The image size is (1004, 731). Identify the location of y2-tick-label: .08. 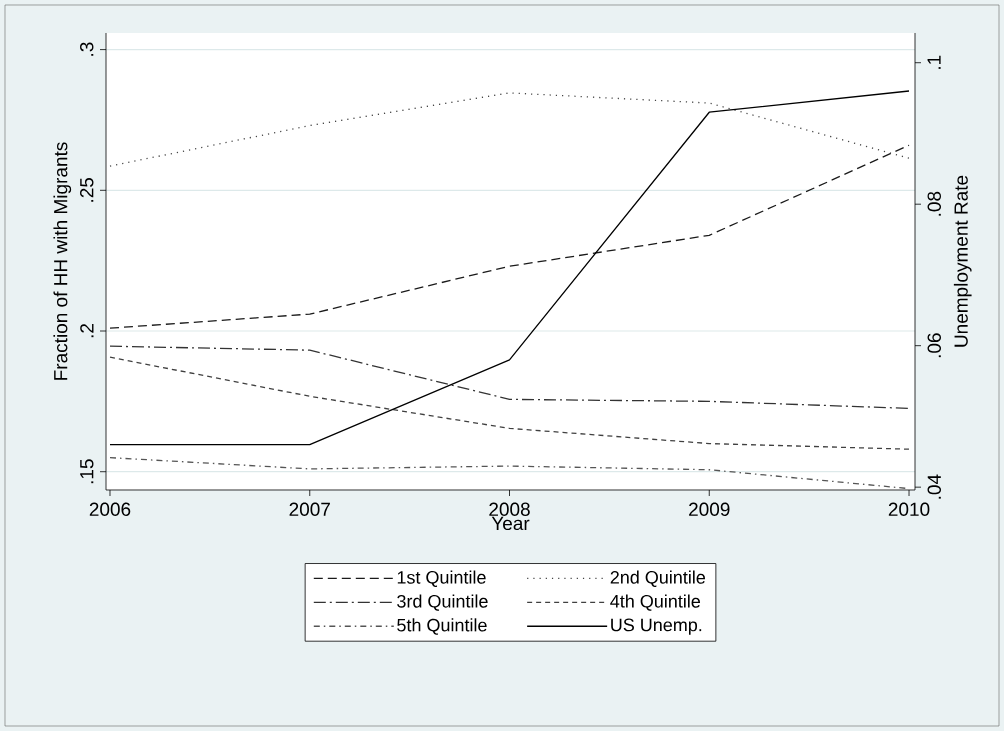
(934, 203).